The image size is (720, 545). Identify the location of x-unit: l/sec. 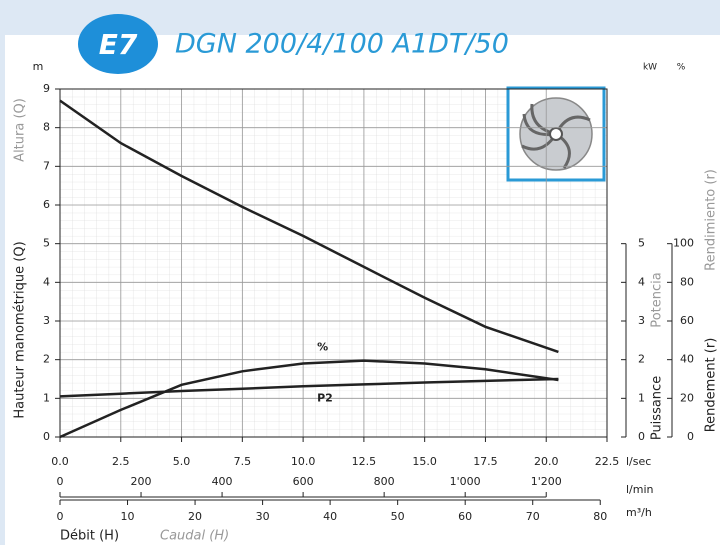
(638, 461).